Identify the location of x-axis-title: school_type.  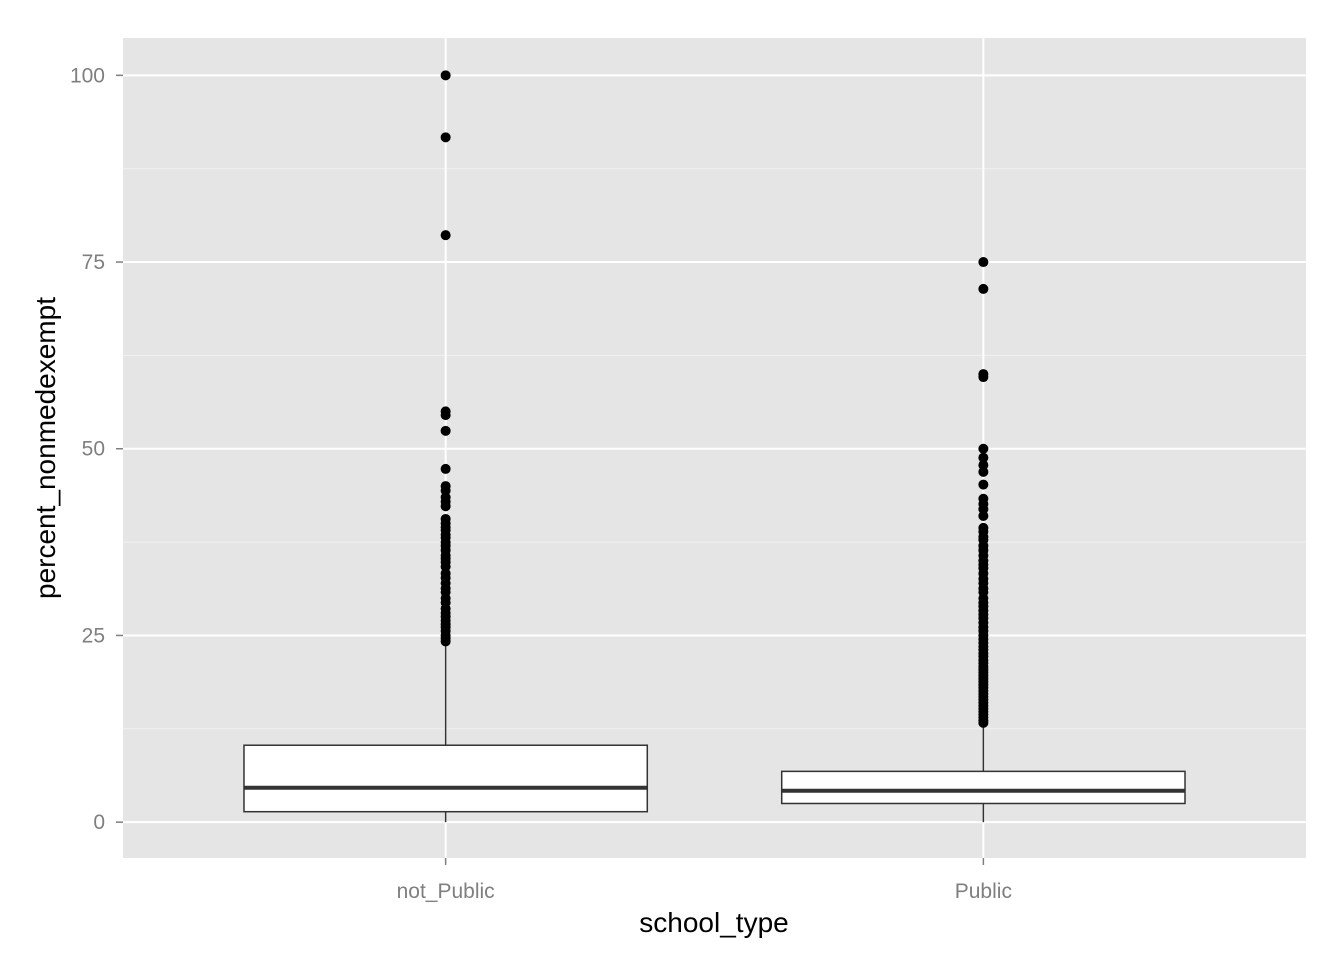
(713, 922).